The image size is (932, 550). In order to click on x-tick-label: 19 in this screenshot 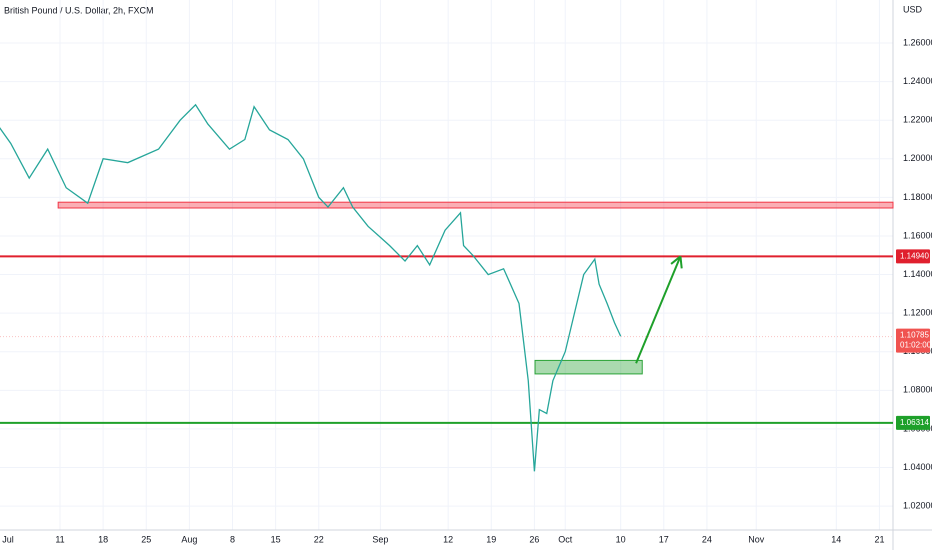, I will do `click(491, 539)`.